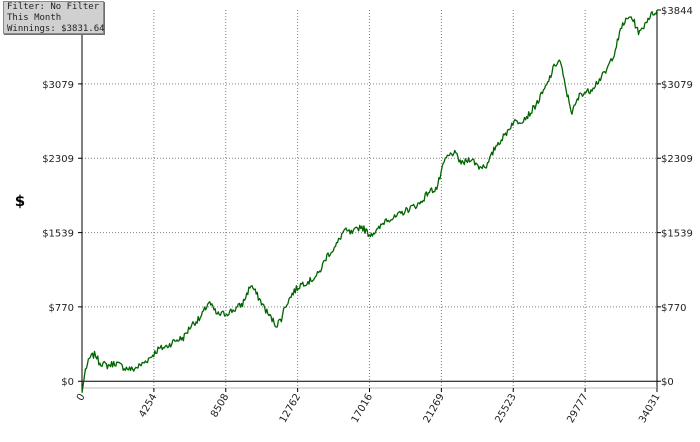  Describe the element at coordinates (577, 408) in the screenshot. I see `x-tick-label: 29777` at that location.